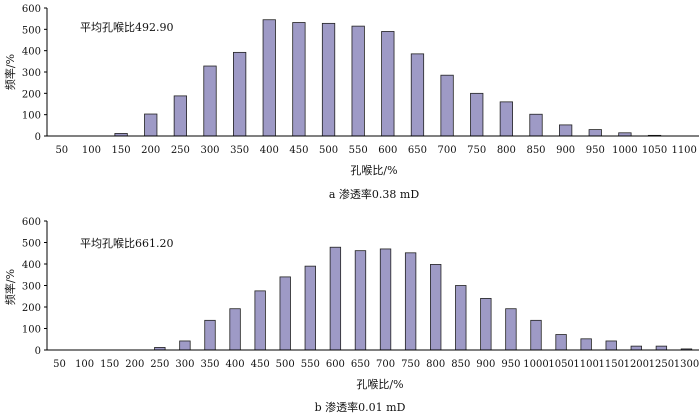 This screenshot has width=700, height=415. What do you see at coordinates (285, 364) in the screenshot?
I see `chart-b-x-tick-label: 500` at bounding box center [285, 364].